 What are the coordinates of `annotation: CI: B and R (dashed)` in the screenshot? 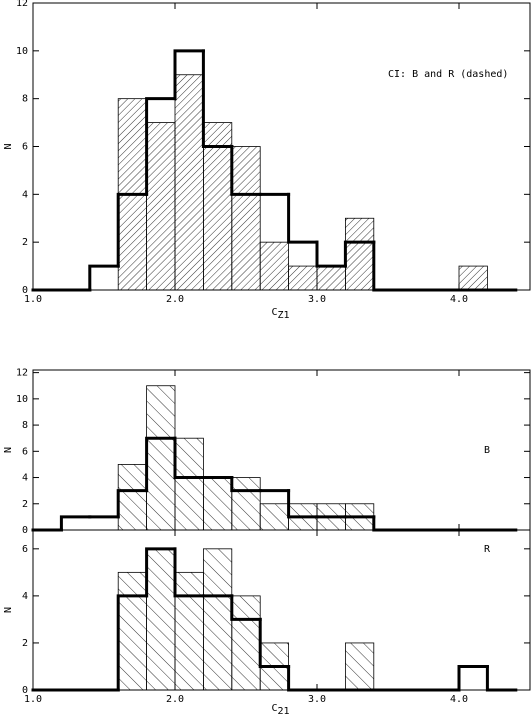 It's located at (448, 74).